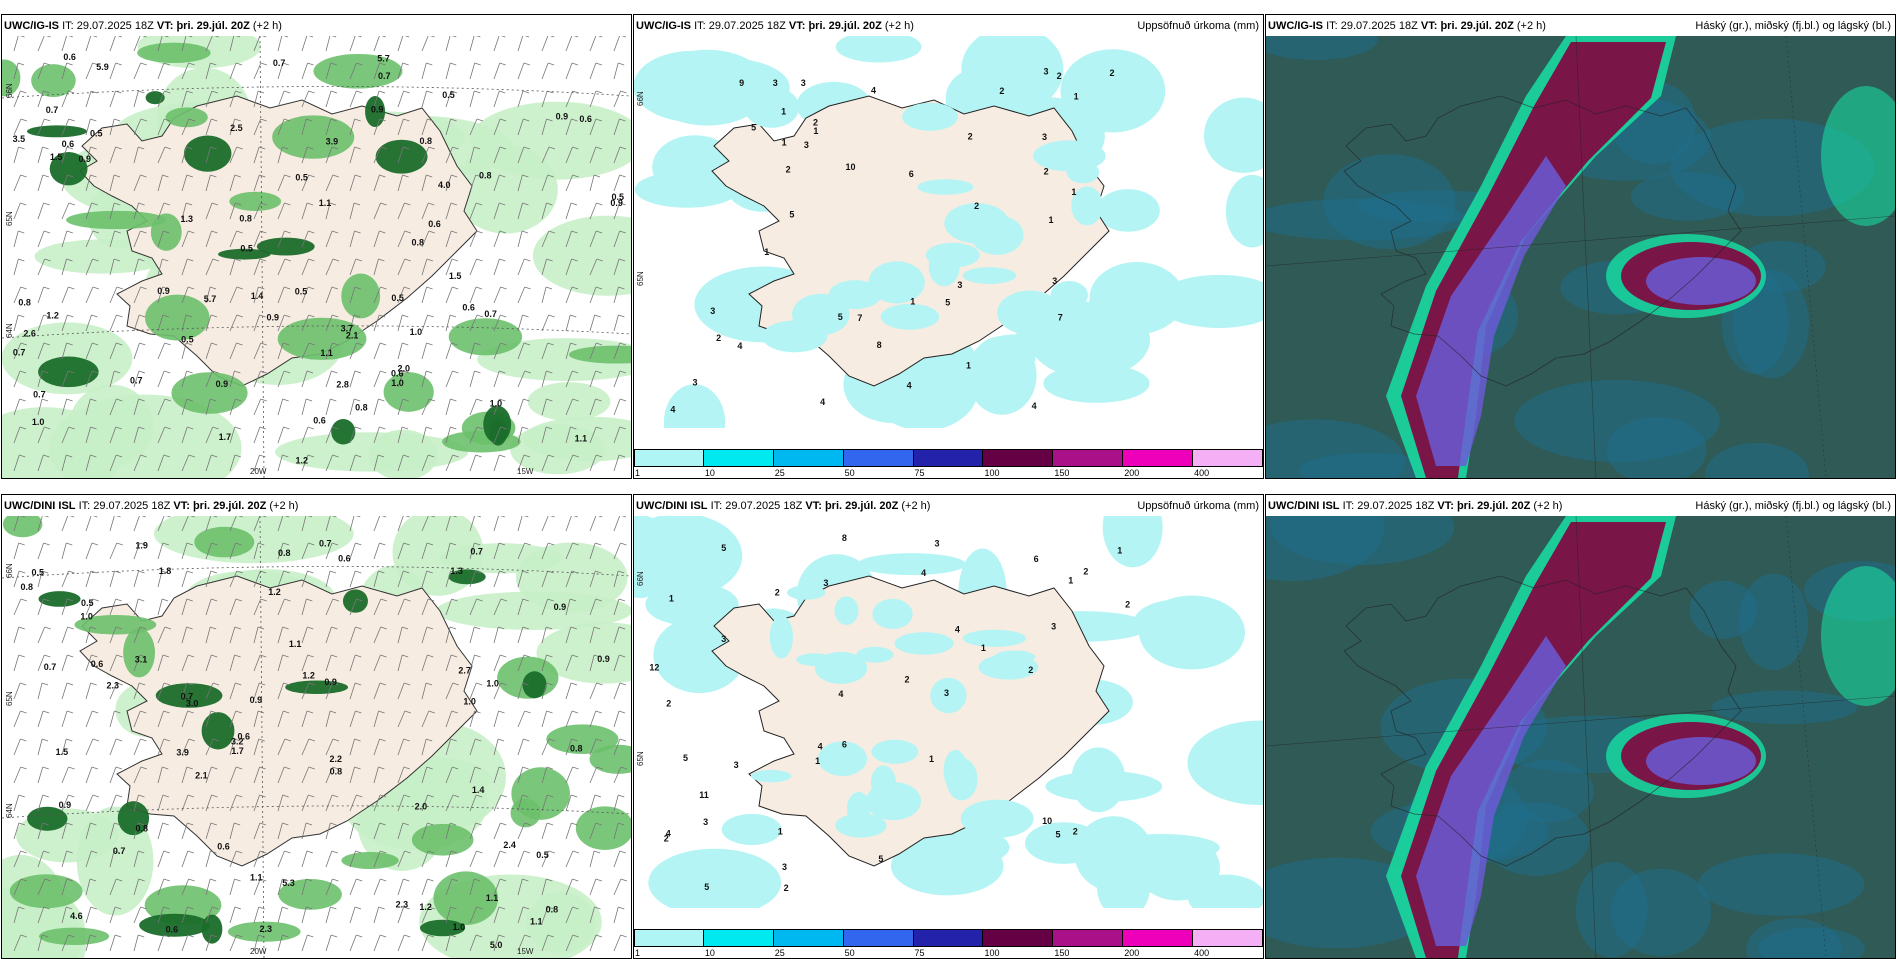  What do you see at coordinates (448, 95) in the screenshot?
I see `value-label: 0.5` at bounding box center [448, 95].